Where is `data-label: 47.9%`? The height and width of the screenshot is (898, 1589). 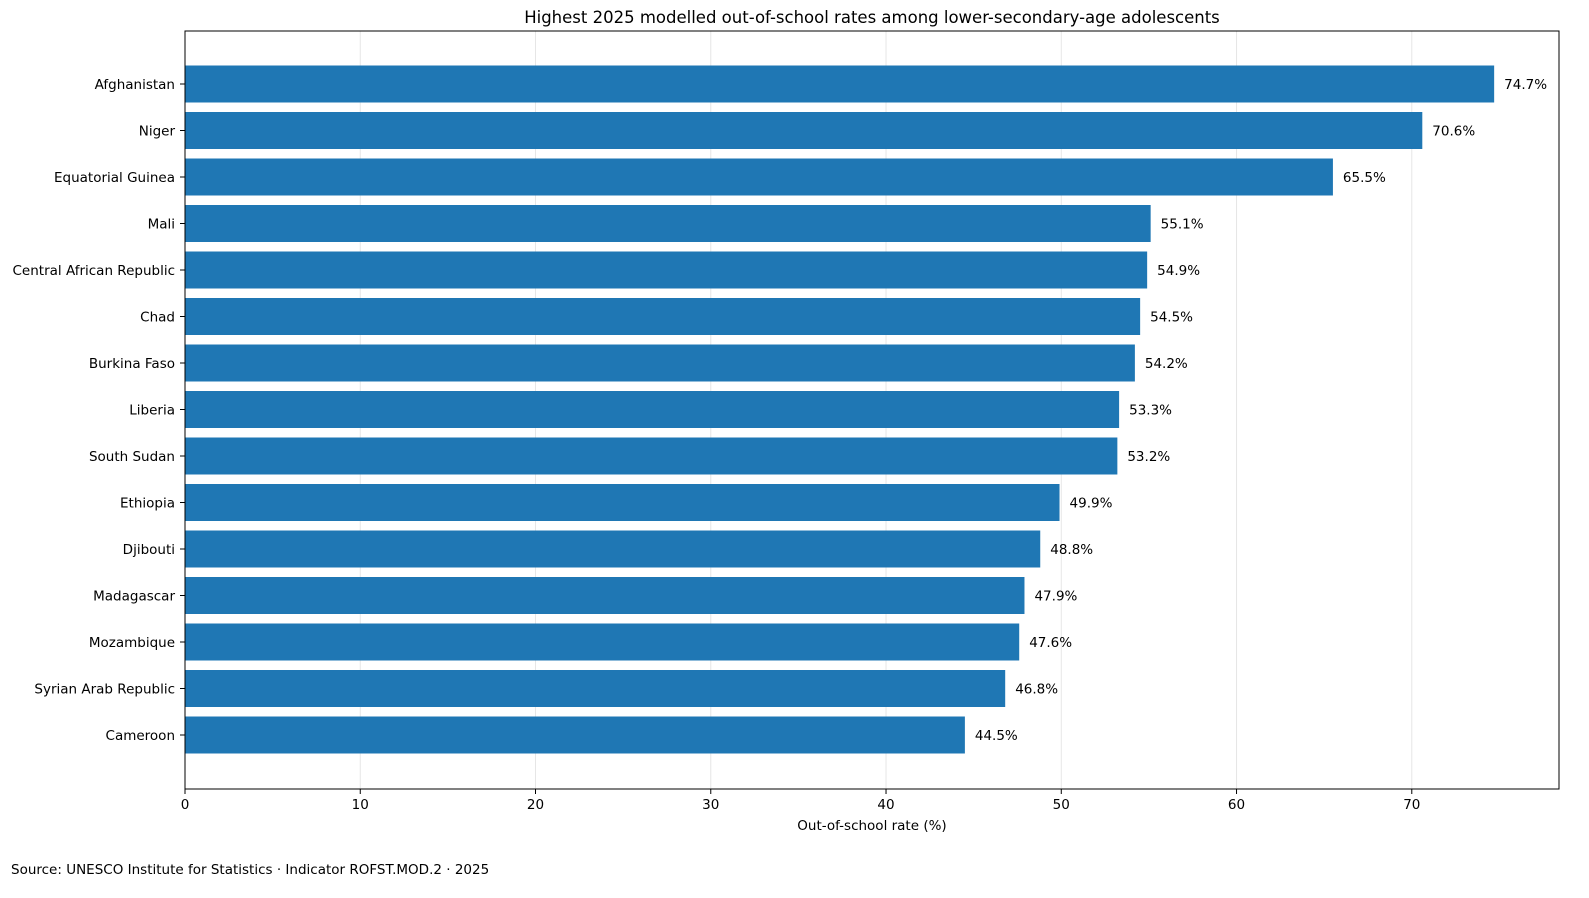
data-label: 47.9% is located at coordinates (1055, 597).